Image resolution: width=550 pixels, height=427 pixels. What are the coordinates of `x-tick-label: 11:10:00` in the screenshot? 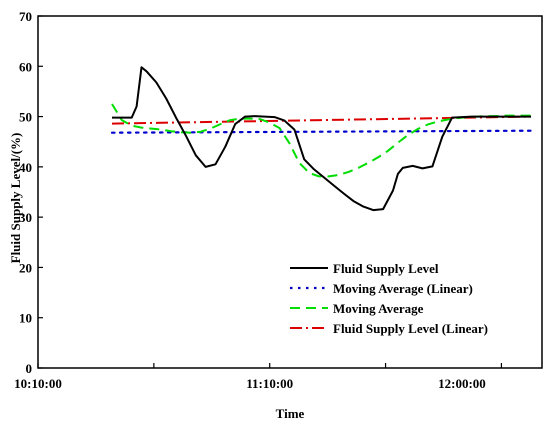 It's located at (269, 383).